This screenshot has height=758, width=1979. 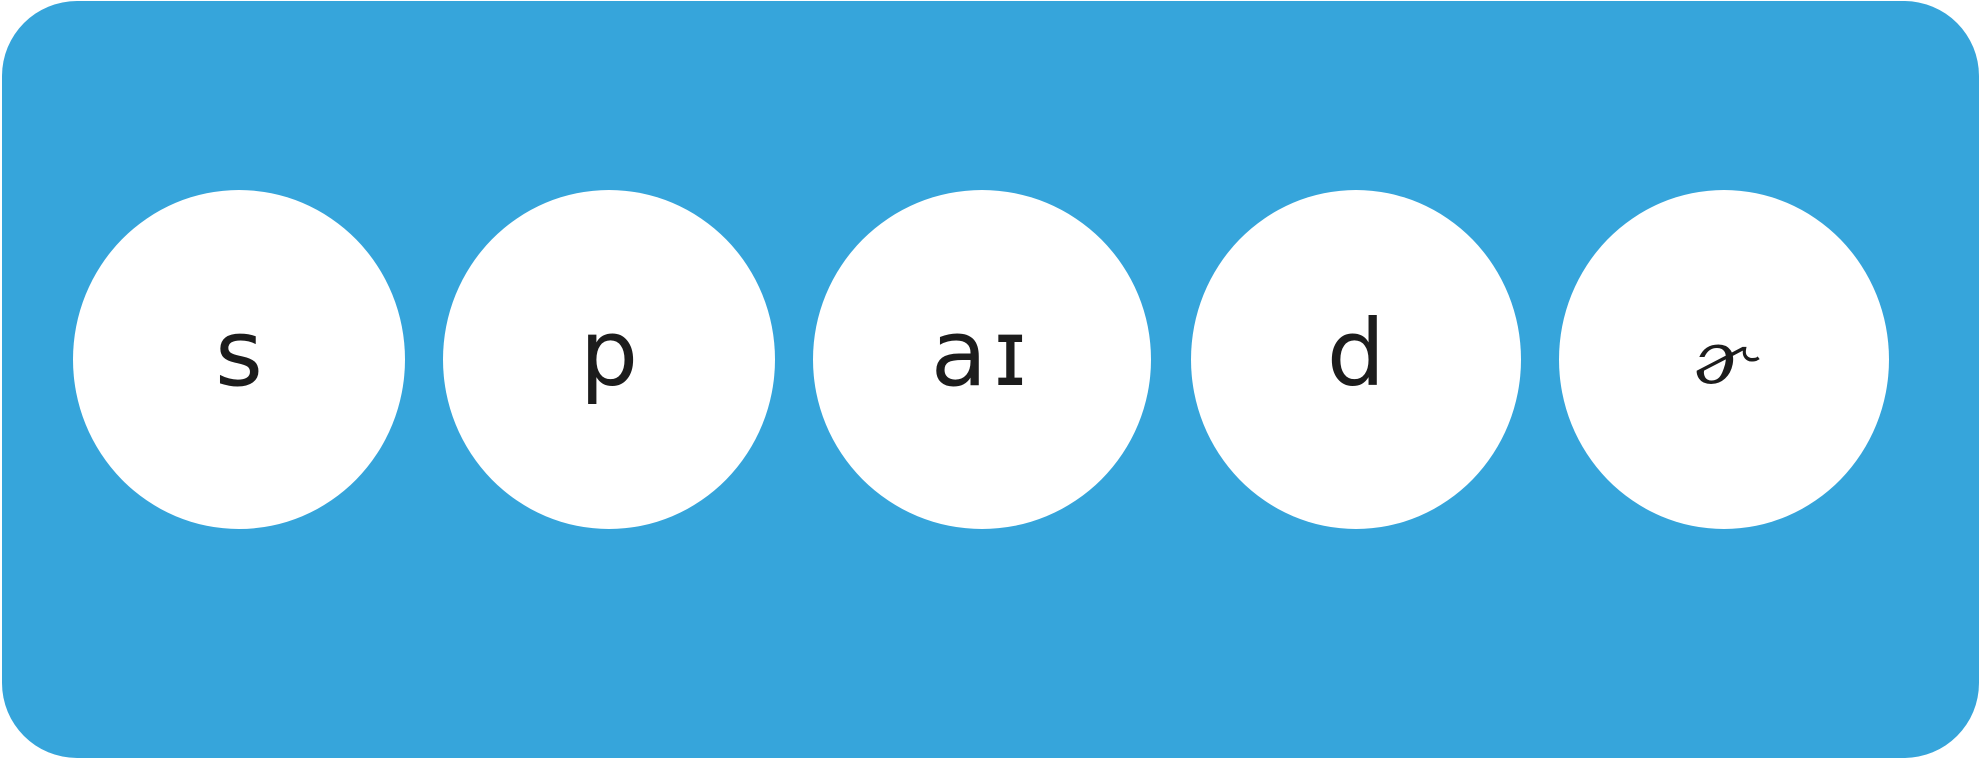 I want to click on phoneme-tile-ai: aɪ, so click(x=982, y=359).